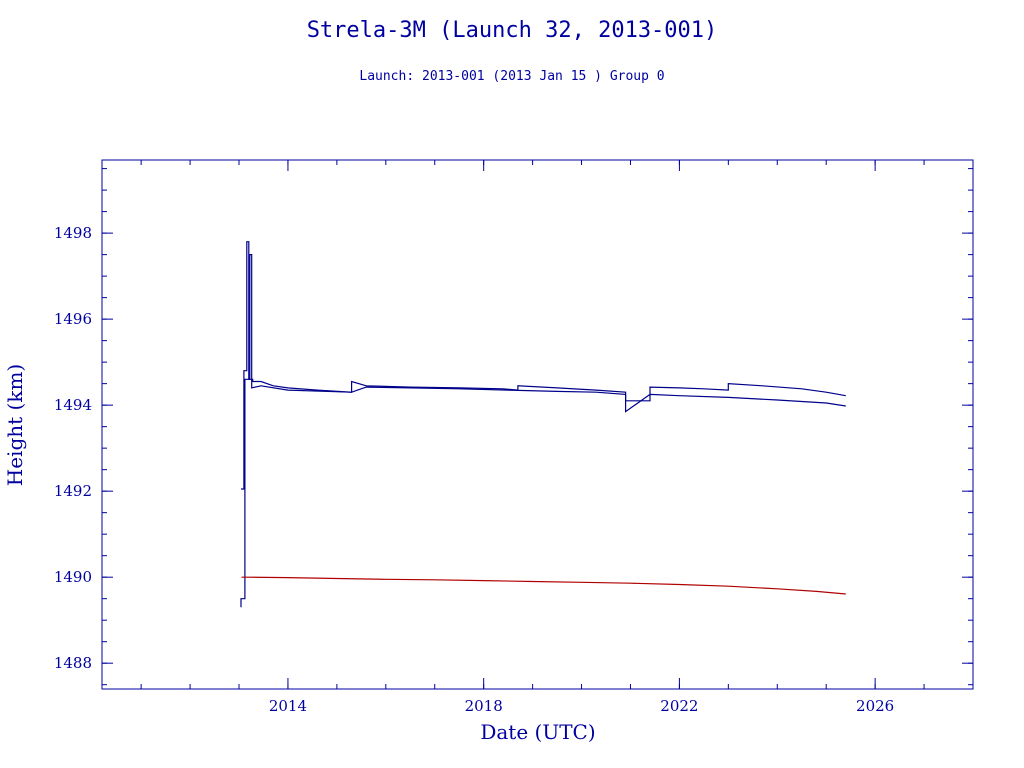 The image size is (1024, 768). I want to click on x-tick-label: 2022, so click(679, 706).